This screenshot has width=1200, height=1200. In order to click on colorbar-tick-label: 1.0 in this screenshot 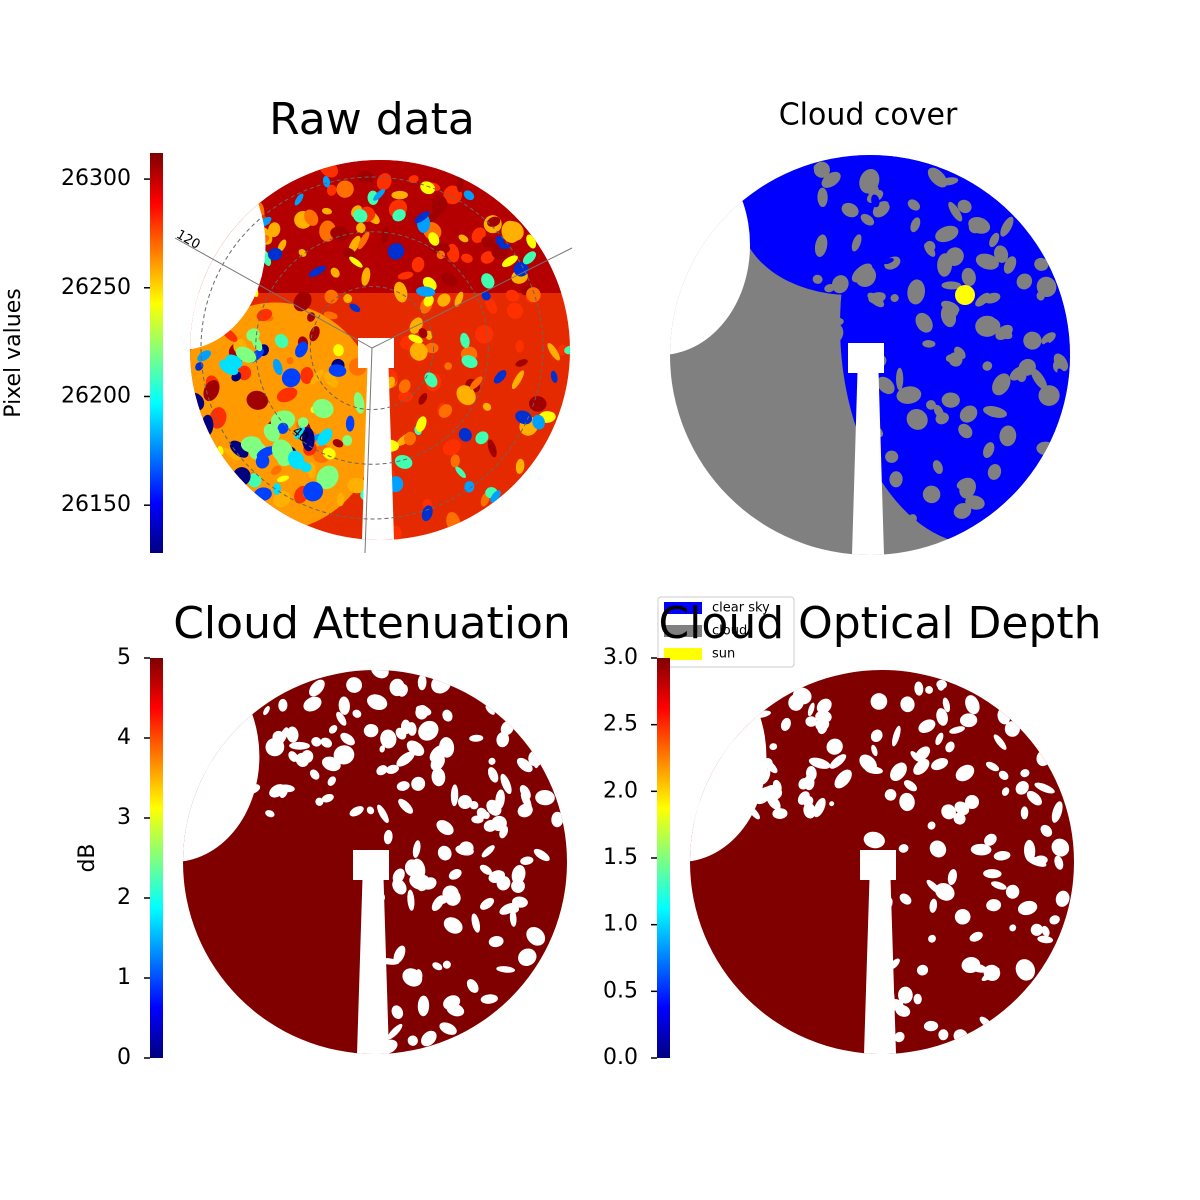, I will do `click(620, 924)`.